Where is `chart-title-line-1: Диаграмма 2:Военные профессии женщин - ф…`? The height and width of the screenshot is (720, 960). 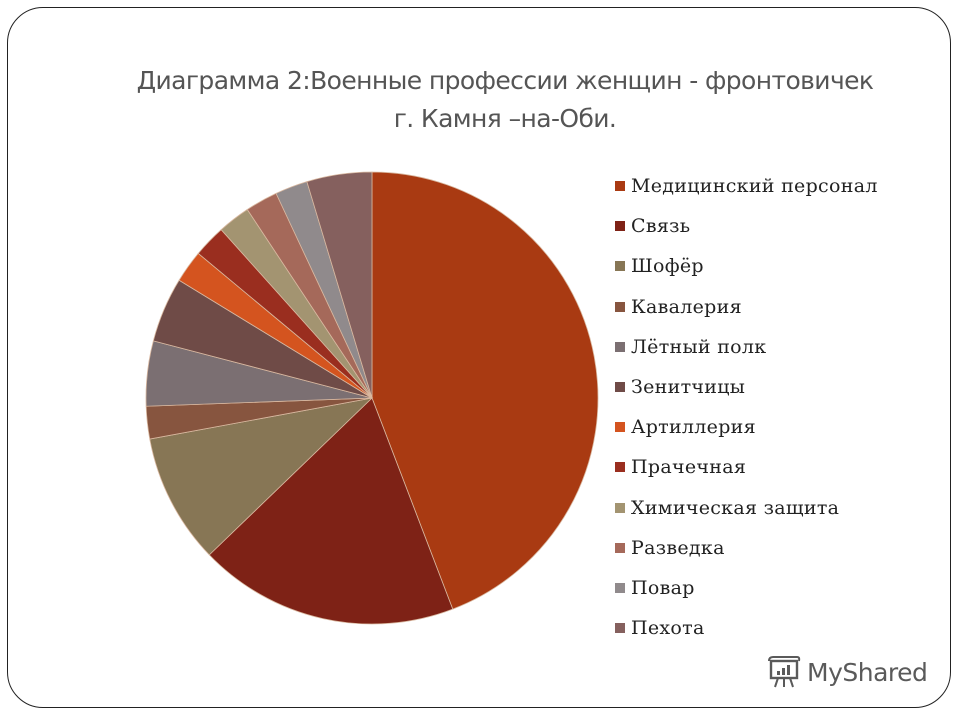 chart-title-line-1: Диаграмма 2:Военные профессии женщин - ф… is located at coordinates (505, 80).